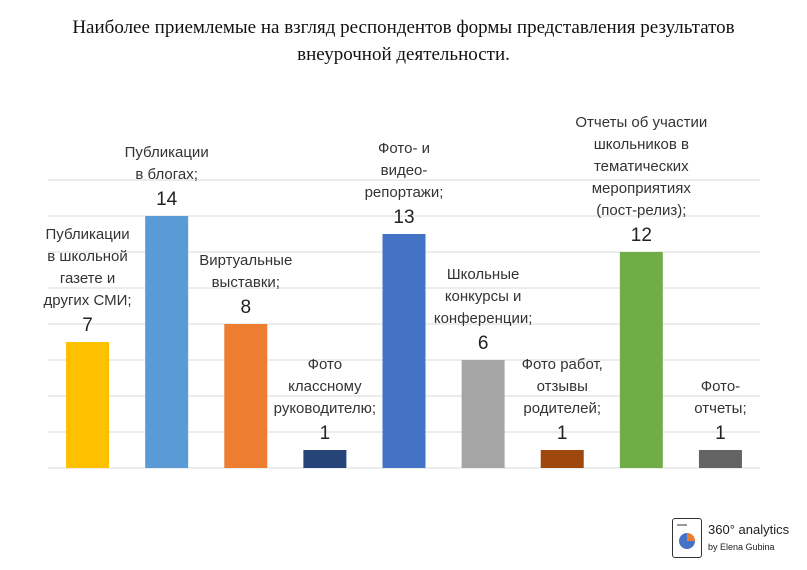 This screenshot has width=807, height=570. I want to click on category-label: Фото работ, отзывы родителей;, so click(562, 386).